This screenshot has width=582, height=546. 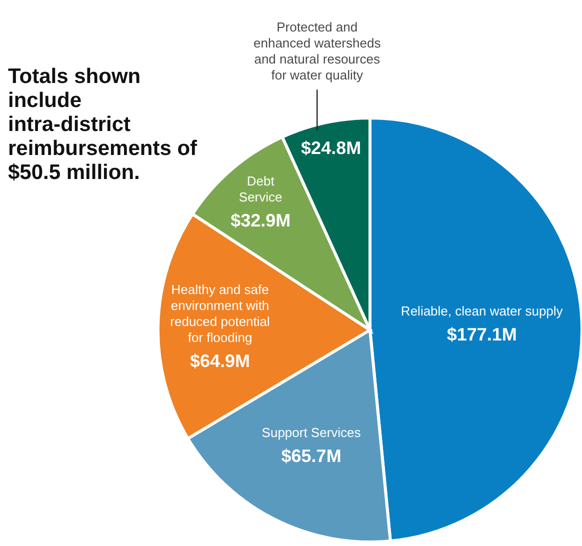 I want to click on slice-label: Reliable, clean water supply, so click(x=482, y=311).